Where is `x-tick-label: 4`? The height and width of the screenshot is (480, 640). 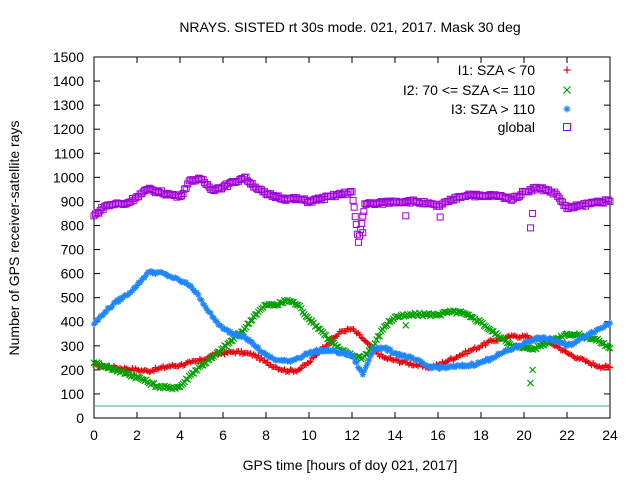
x-tick-label: 4 is located at coordinates (180, 435).